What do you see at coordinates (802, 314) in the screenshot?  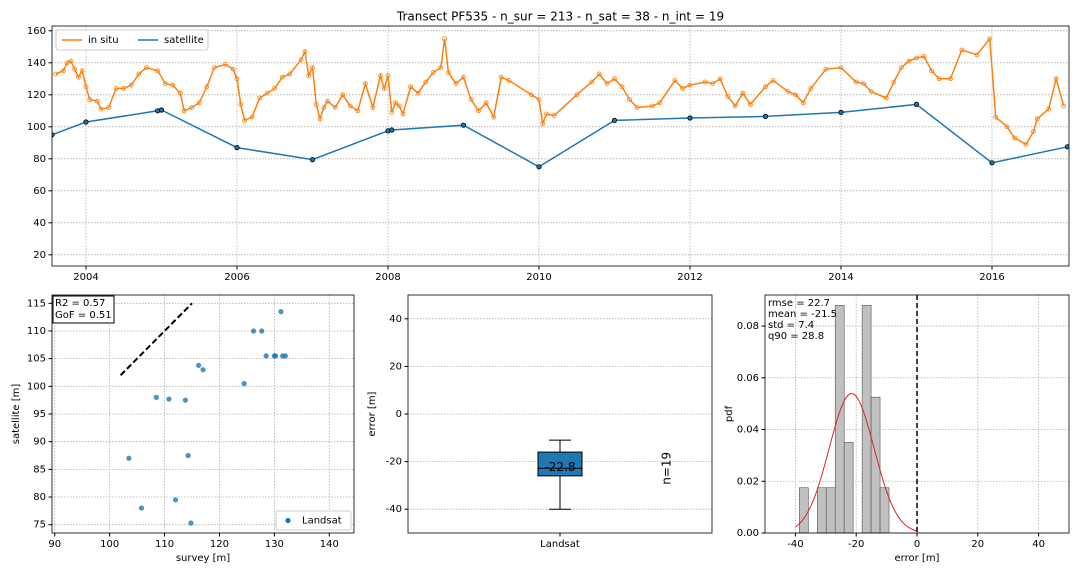 I see `annotation: mean = -21.5` at bounding box center [802, 314].